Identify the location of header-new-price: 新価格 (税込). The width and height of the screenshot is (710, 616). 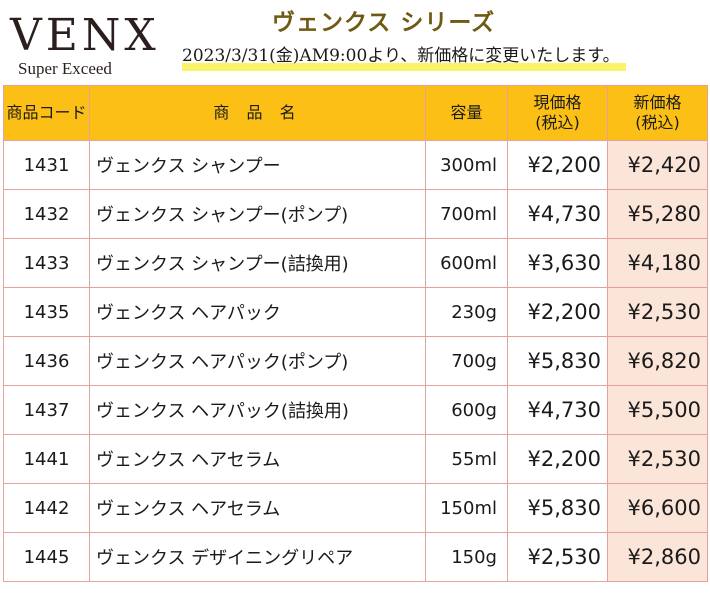
(657, 113).